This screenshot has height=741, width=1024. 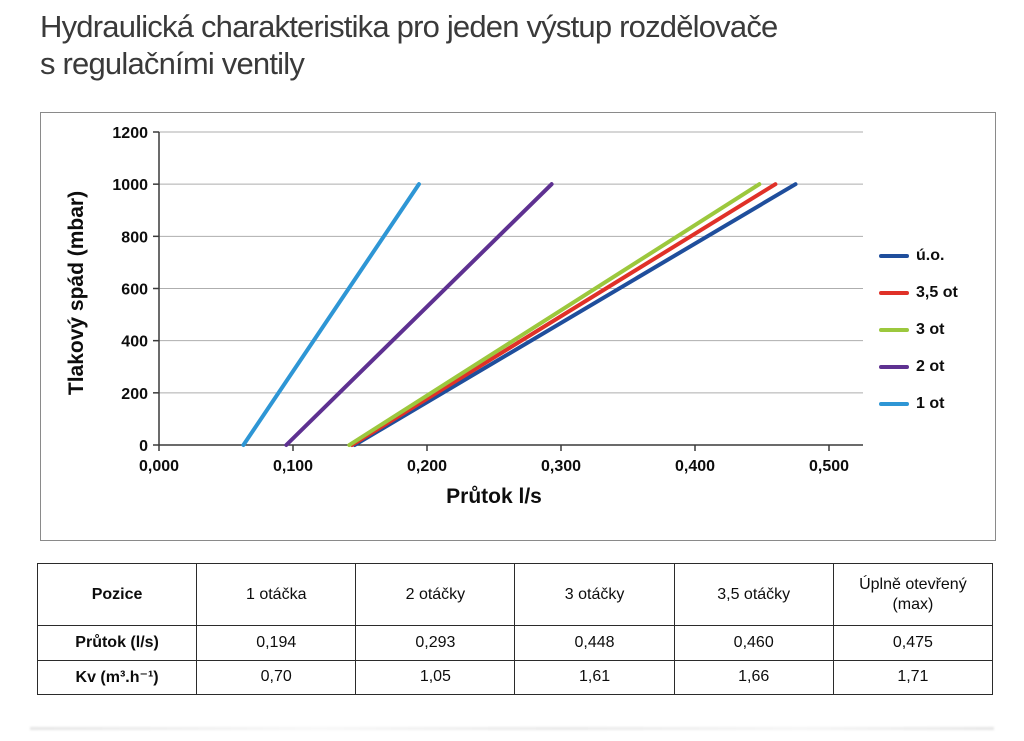 I want to click on legend-label: ú.o., so click(x=930, y=255).